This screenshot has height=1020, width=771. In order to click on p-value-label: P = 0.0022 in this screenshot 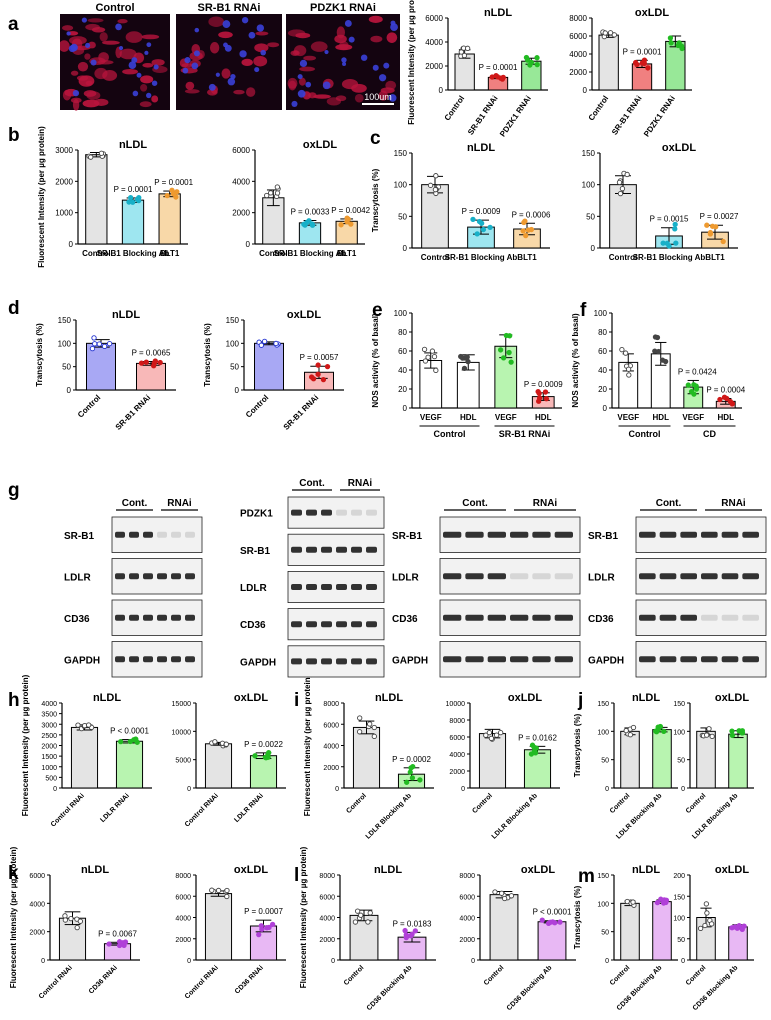, I will do `click(263, 744)`.